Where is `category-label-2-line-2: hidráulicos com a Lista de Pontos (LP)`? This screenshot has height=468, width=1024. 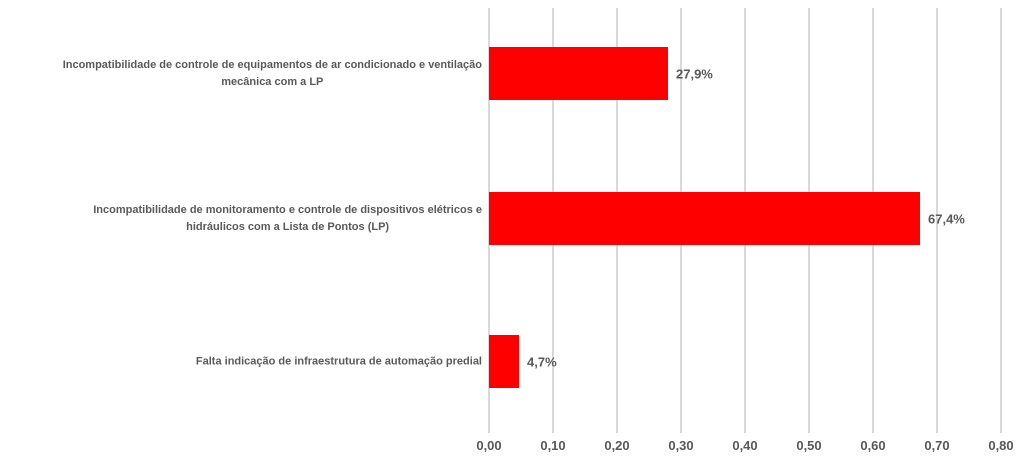 category-label-2-line-2: hidráulicos com a Lista de Pontos (LP) is located at coordinates (288, 226).